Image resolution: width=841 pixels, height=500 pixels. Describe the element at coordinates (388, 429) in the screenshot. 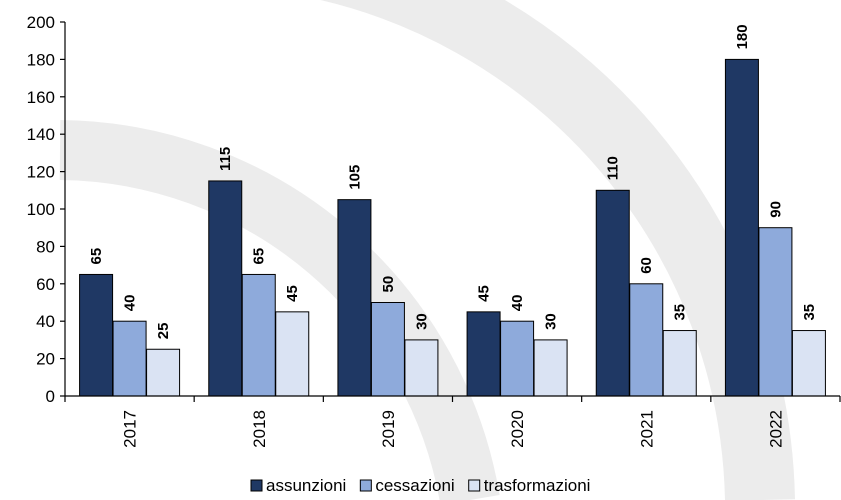

I see `category-label-2019: 2019` at that location.